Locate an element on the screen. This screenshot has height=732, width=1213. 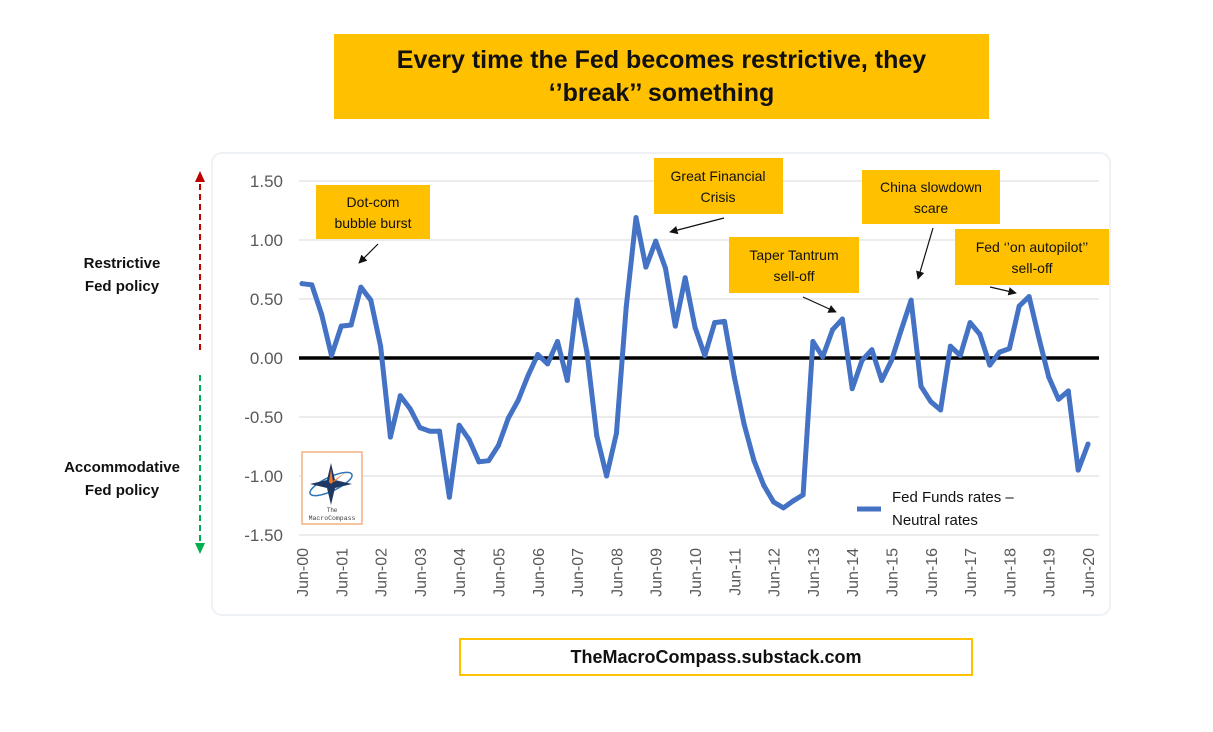
legend-label-line-2: Neutral rates is located at coordinates (935, 520).